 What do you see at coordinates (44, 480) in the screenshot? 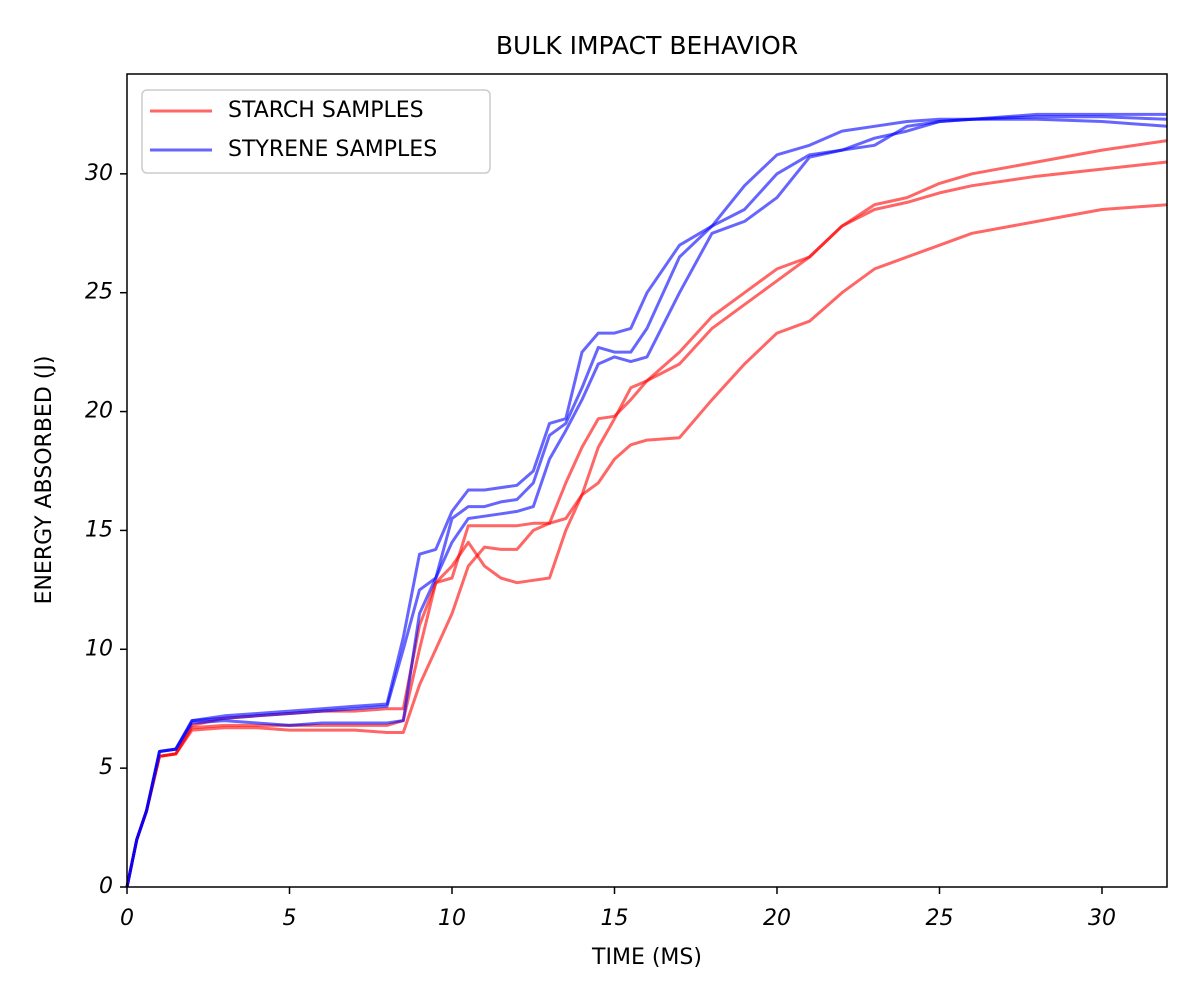
I see `y-axis-label: ENERGY ABSORBED (J)` at bounding box center [44, 480].